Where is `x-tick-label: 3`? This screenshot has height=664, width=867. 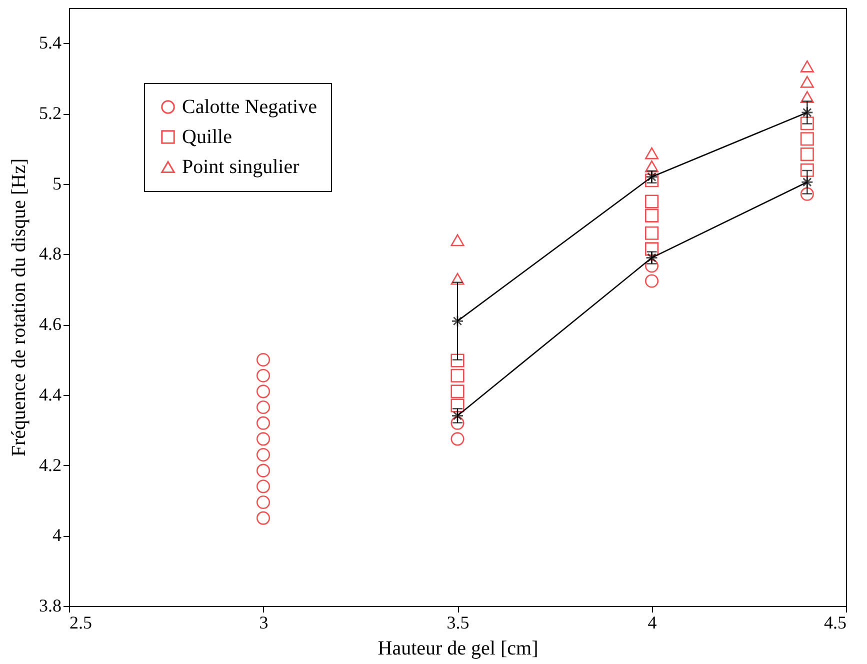 x-tick-label: 3 is located at coordinates (263, 622).